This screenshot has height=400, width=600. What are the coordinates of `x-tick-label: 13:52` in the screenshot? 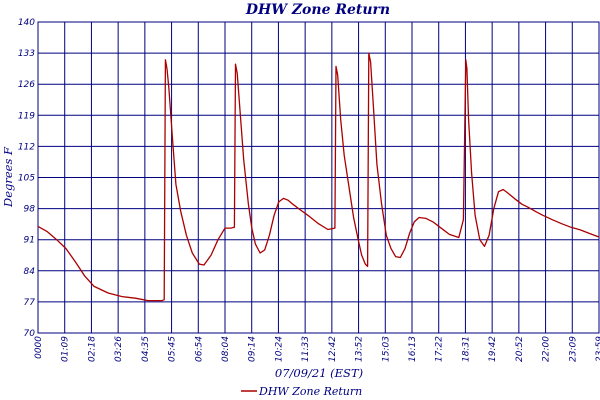 It's located at (360, 349).